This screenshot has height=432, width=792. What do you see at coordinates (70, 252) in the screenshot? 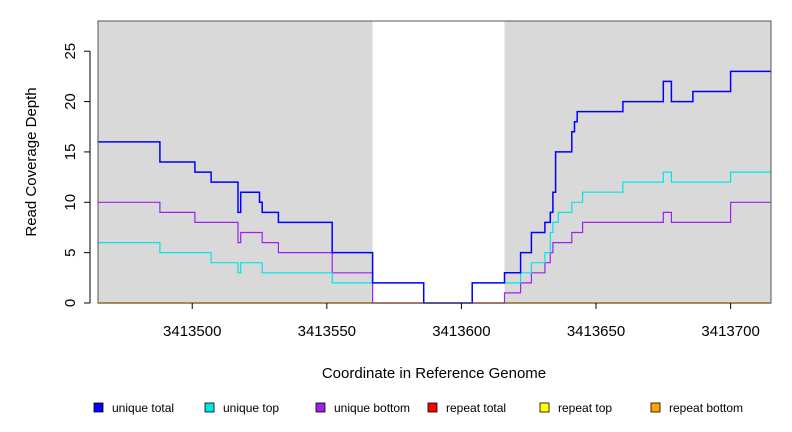
I see `y-tick-label: 5` at bounding box center [70, 252].